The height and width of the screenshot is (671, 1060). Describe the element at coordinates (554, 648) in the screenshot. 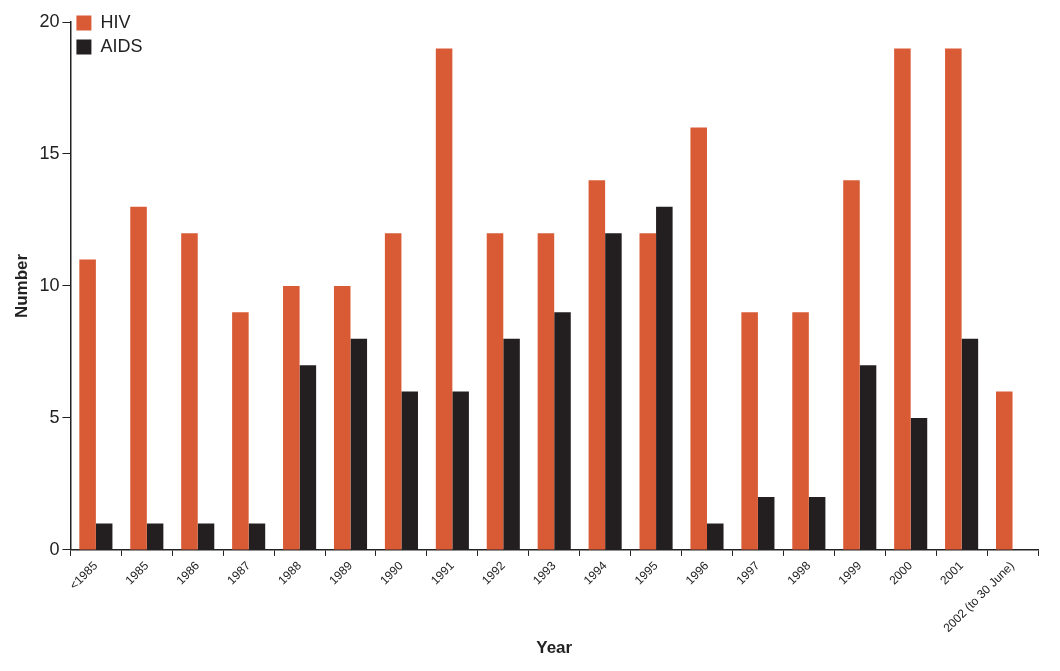

I see `x-axis-title: Year` at that location.